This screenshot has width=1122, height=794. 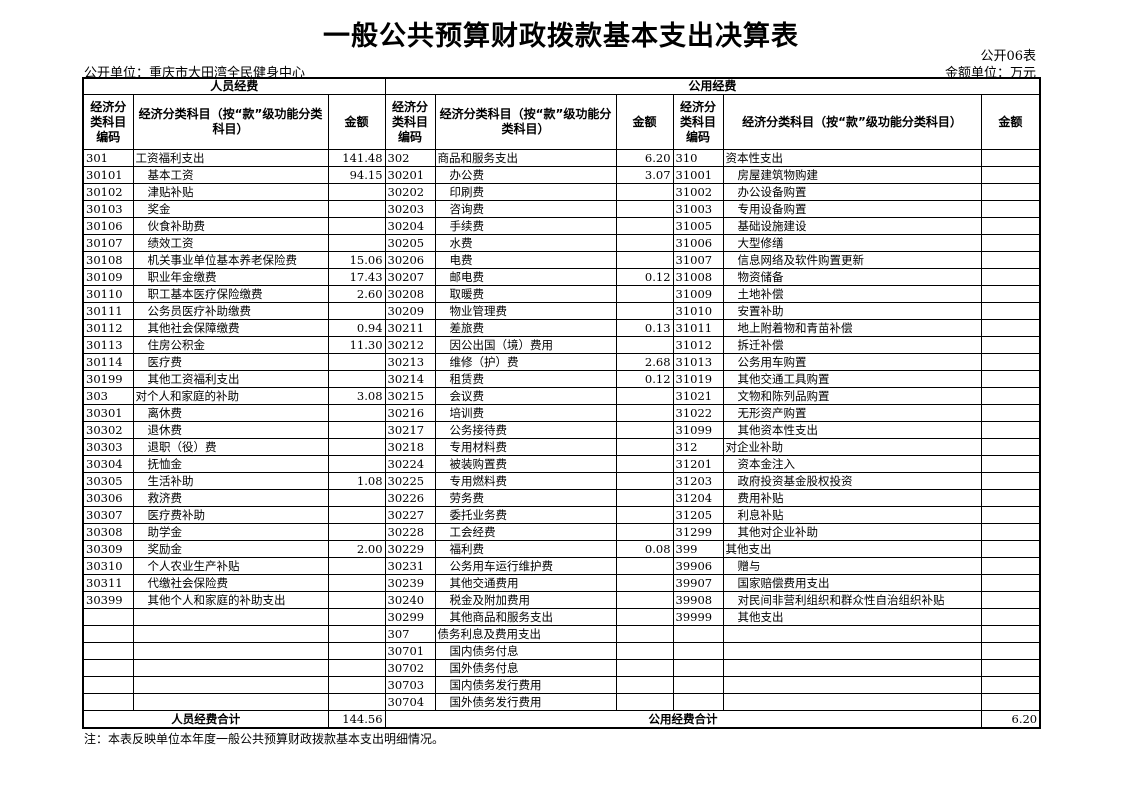 I want to click on cell-name: 福利费, so click(x=525, y=549).